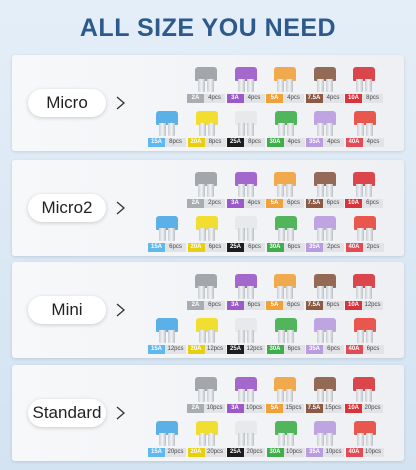  I want to click on fuse-label: 5A 15pcs, so click(285, 408).